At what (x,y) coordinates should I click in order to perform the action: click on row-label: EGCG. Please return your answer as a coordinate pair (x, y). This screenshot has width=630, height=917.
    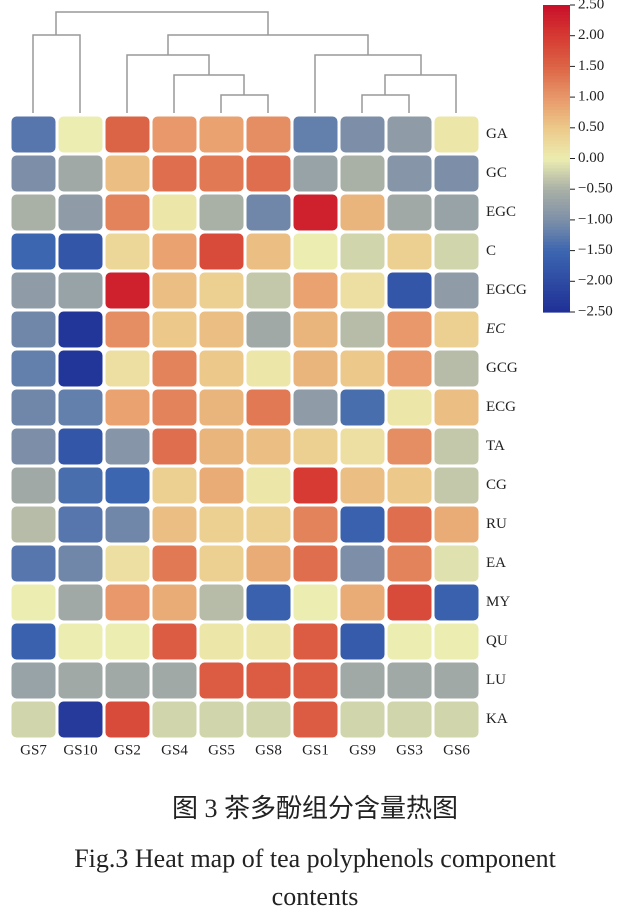
    Looking at the image, I should click on (506, 290).